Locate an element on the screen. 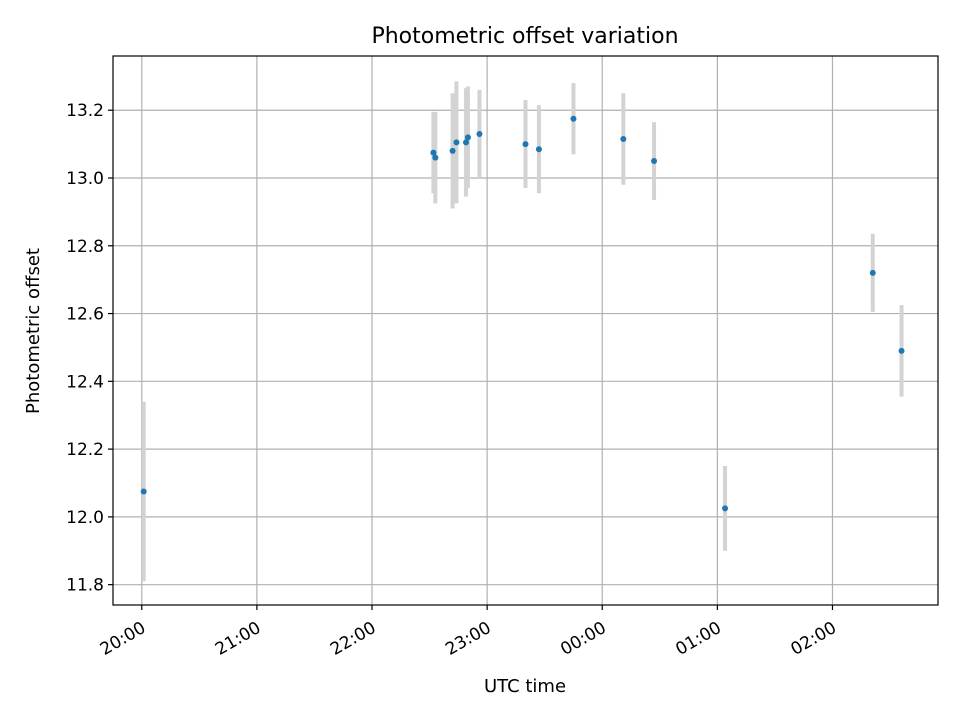  x-axis-label: UTC time is located at coordinates (525, 686).